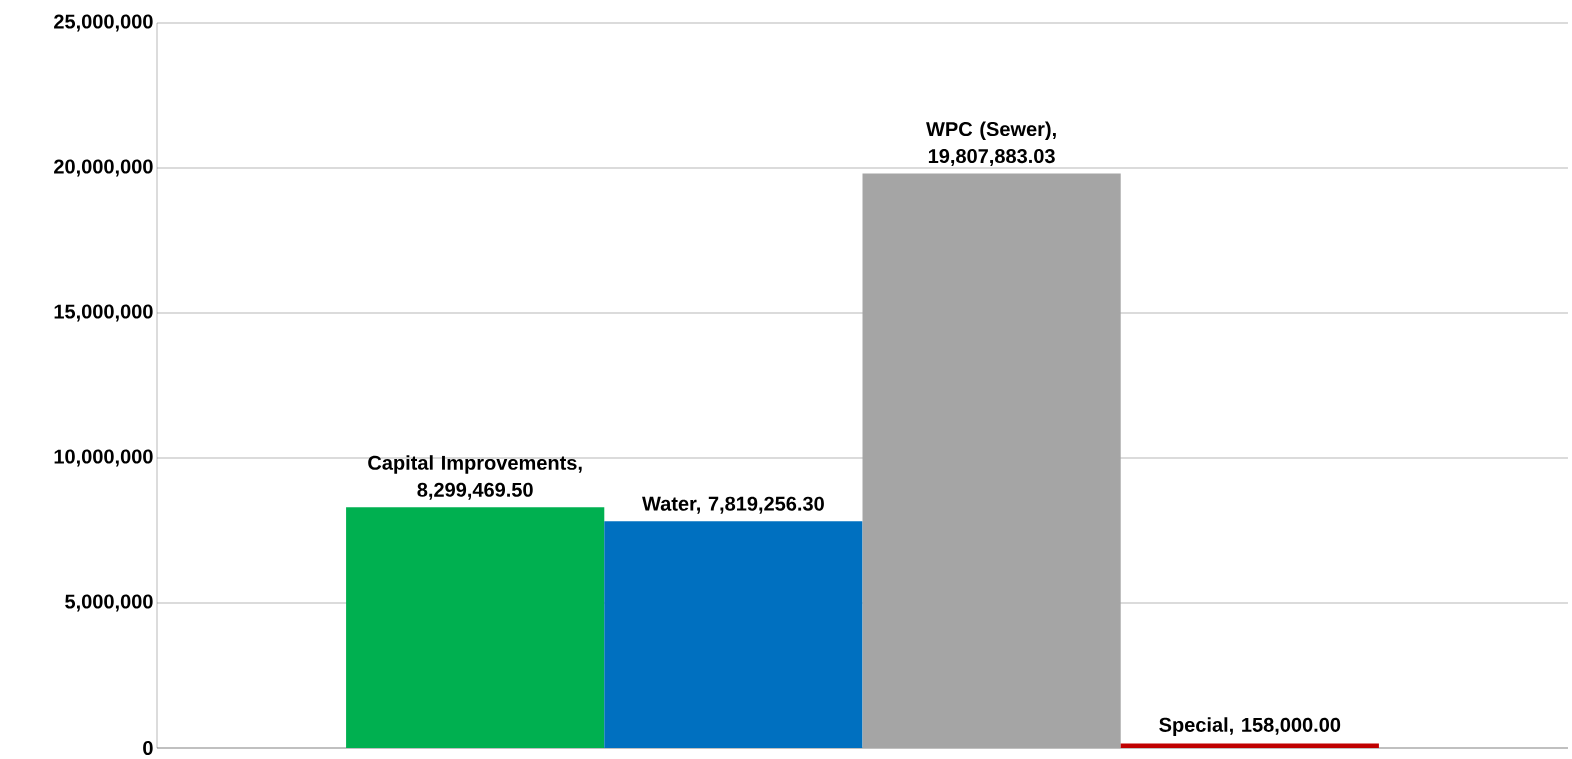  What do you see at coordinates (103, 168) in the screenshot?
I see `y-tick-label: 20,000,000` at bounding box center [103, 168].